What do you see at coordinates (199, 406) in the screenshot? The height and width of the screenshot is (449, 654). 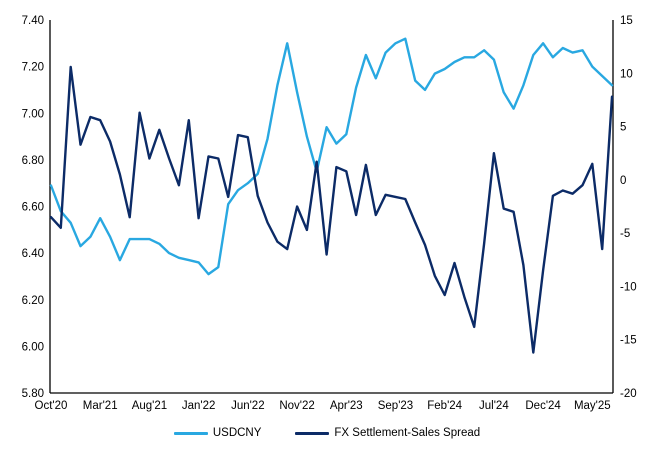 I see `x-axis-tick: Jan'22` at bounding box center [199, 406].